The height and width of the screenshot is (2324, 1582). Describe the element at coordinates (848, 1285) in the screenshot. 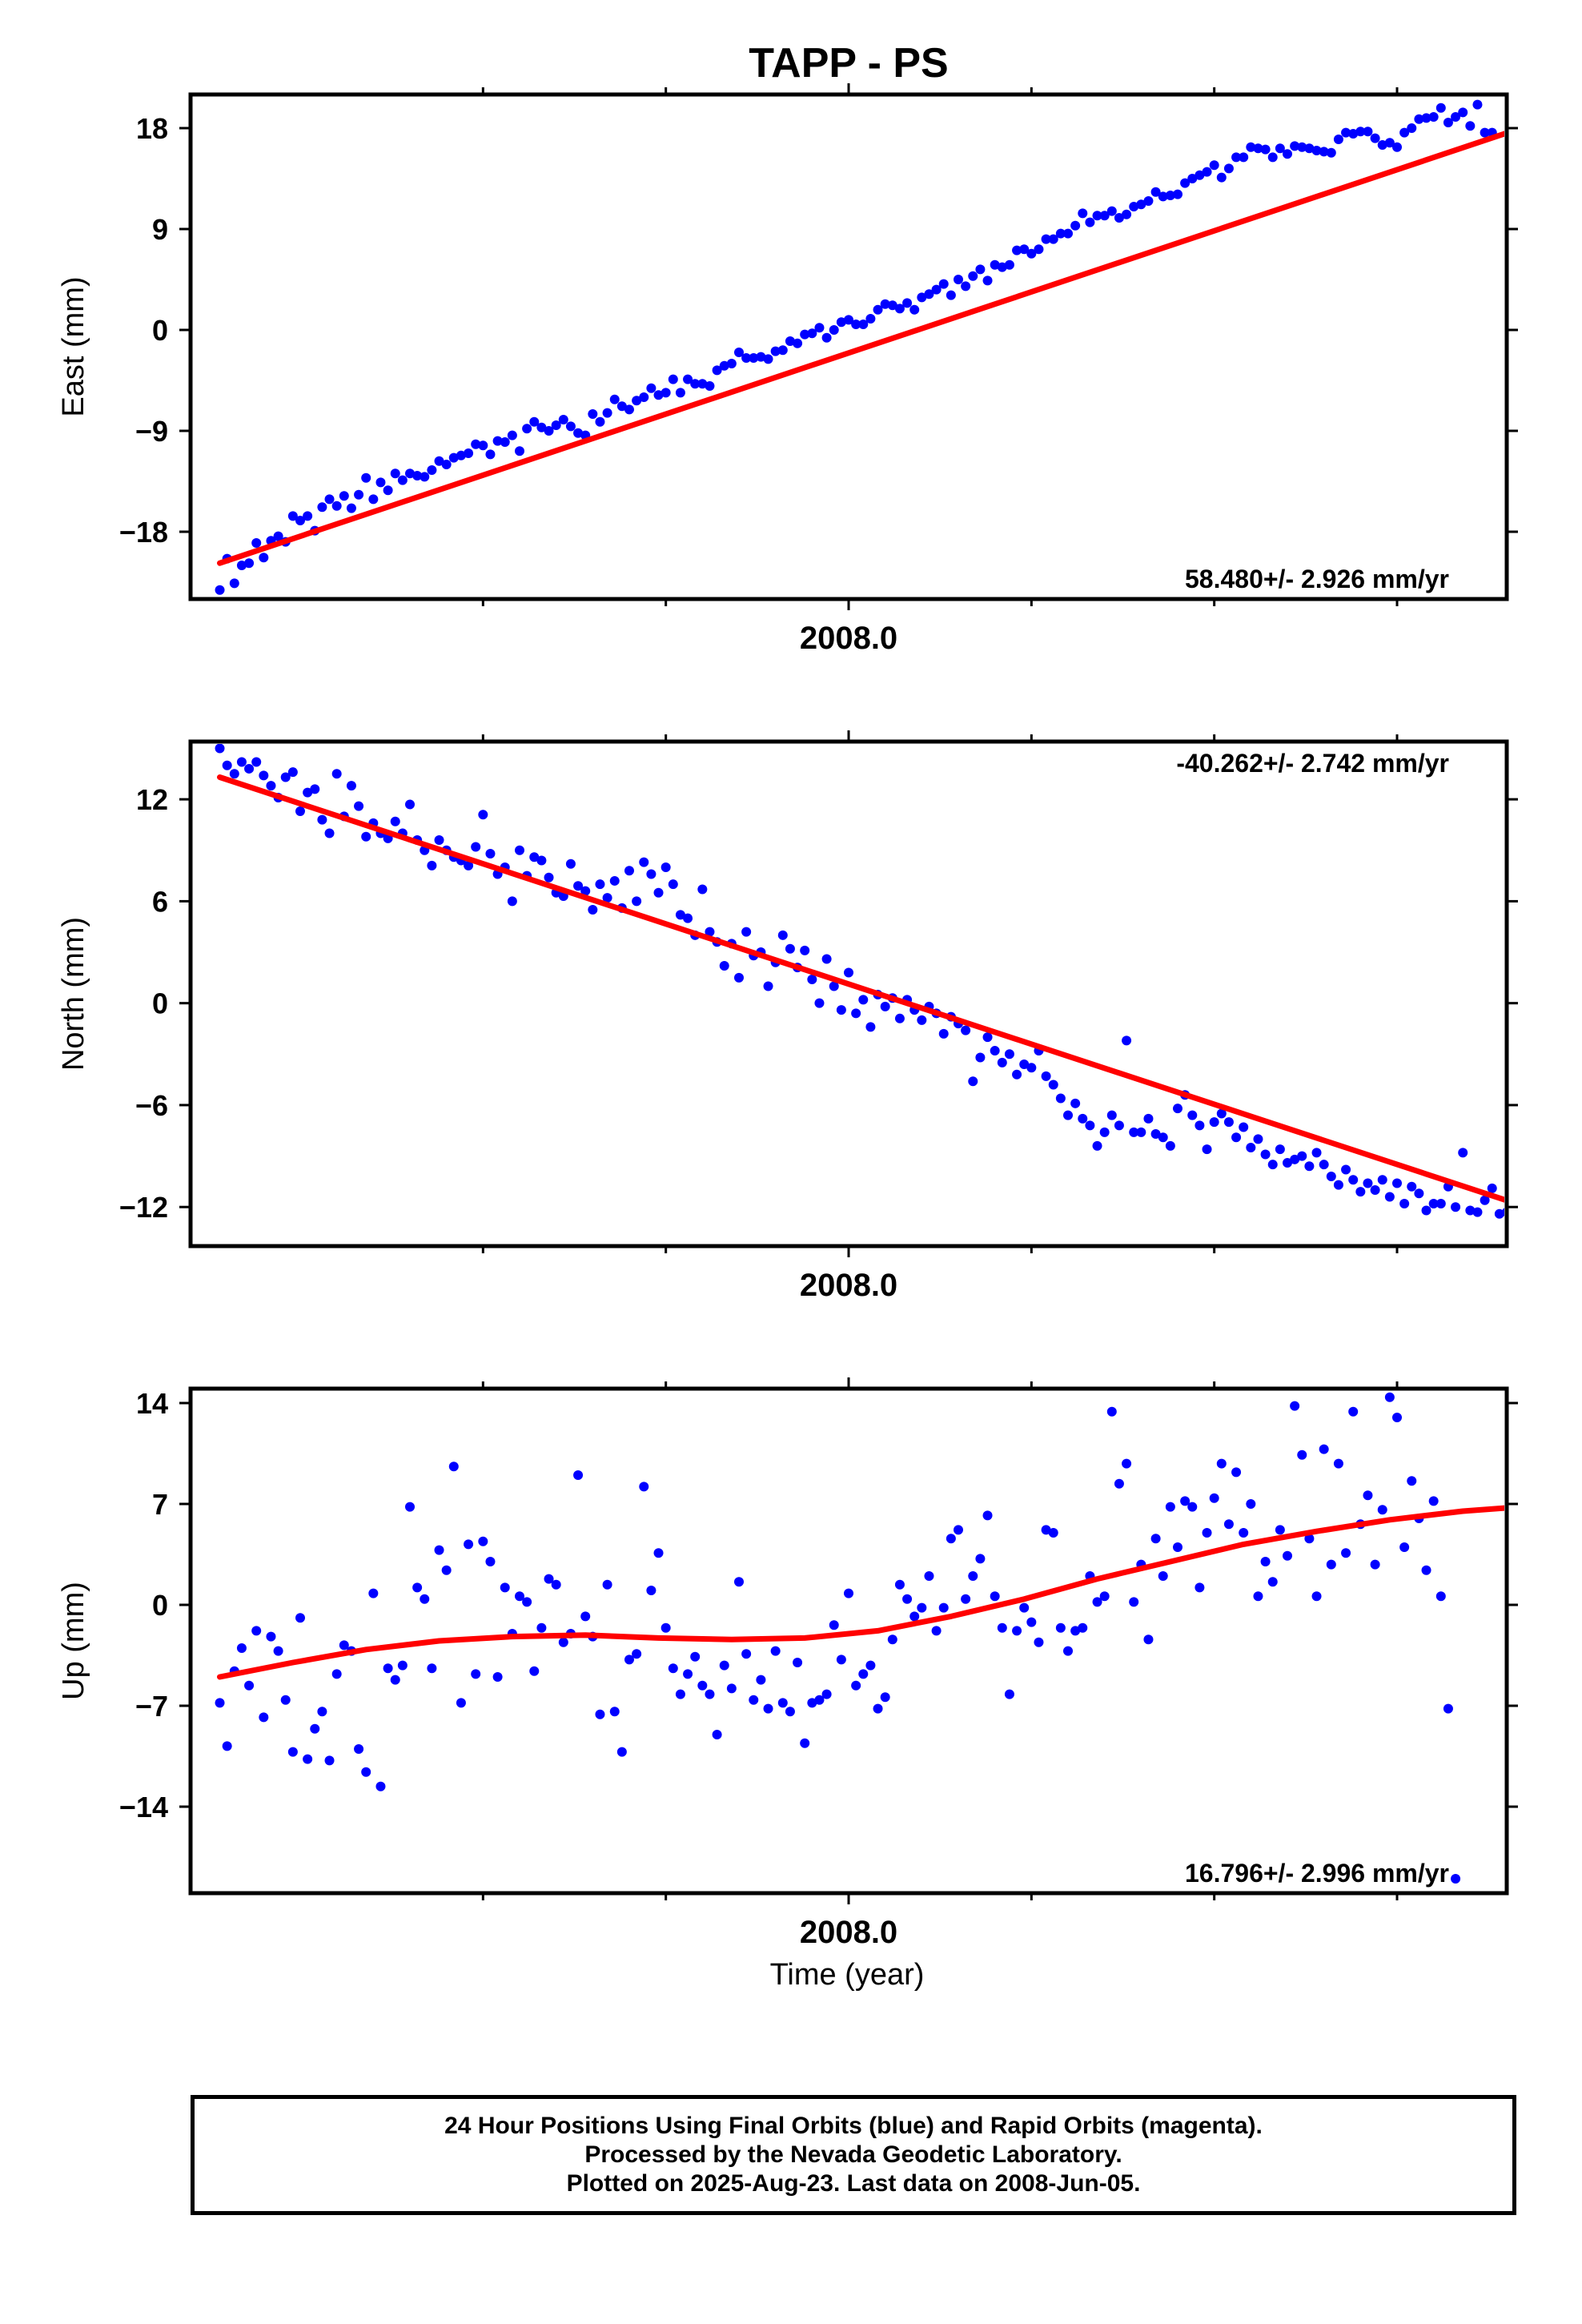

I see `x-tick-label: 2008.0` at that location.